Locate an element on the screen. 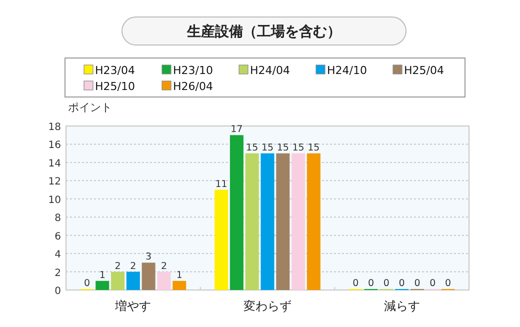 Image resolution: width=520 pixels, height=327 pixels. y-axis-title: ポイント is located at coordinates (90, 107).